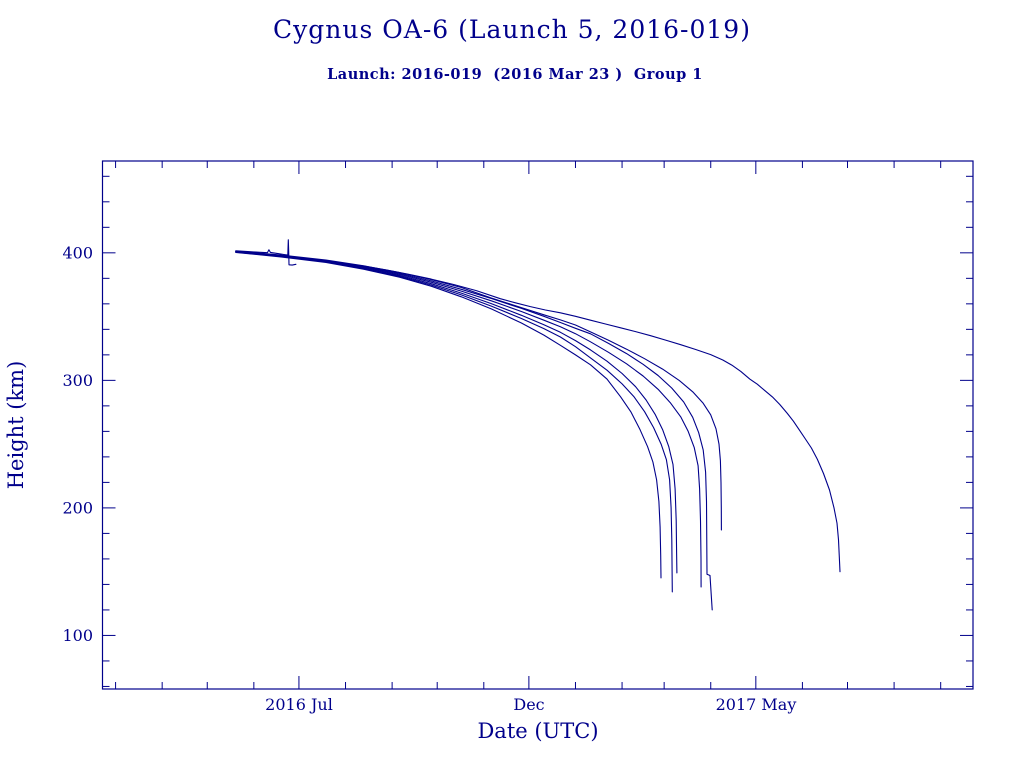 The image size is (1024, 768). What do you see at coordinates (756, 704) in the screenshot?
I see `x-tick-label-2017-may: 2017 May` at bounding box center [756, 704].